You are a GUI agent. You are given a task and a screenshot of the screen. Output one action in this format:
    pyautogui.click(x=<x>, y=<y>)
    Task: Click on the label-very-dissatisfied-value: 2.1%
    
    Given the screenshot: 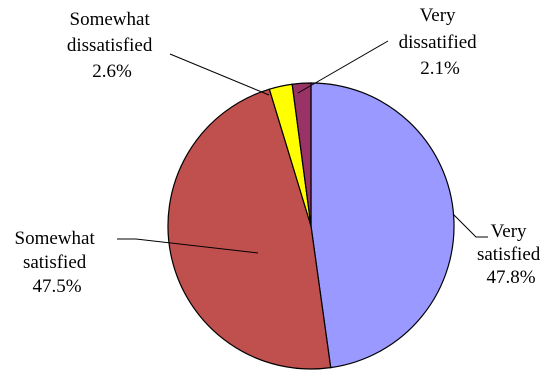 What is the action you would take?
    pyautogui.click(x=440, y=68)
    